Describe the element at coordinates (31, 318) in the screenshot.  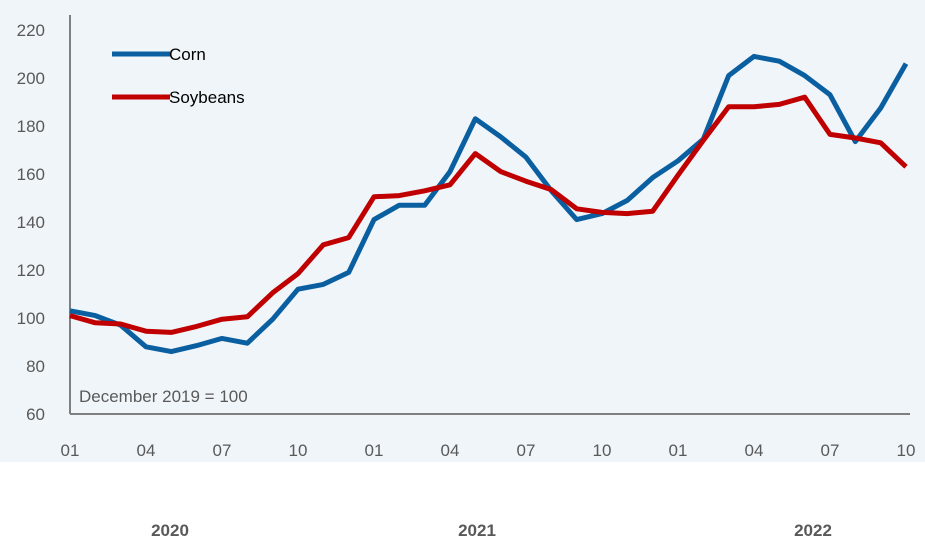
I see `y-tick-label: 100` at that location.